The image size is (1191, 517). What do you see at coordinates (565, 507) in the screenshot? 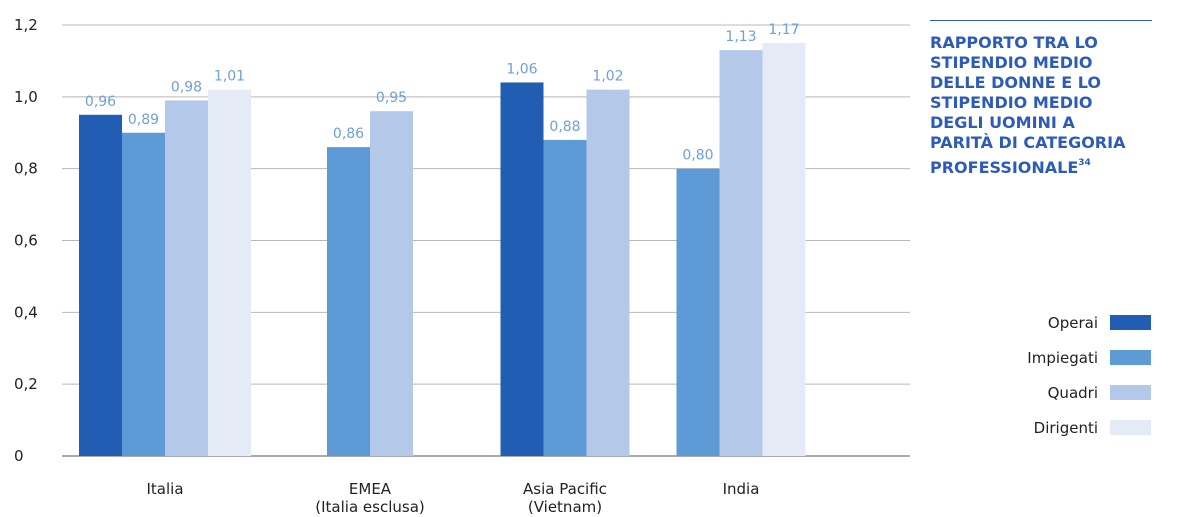
I see `x-tick-label: (Vietnam)` at bounding box center [565, 507].